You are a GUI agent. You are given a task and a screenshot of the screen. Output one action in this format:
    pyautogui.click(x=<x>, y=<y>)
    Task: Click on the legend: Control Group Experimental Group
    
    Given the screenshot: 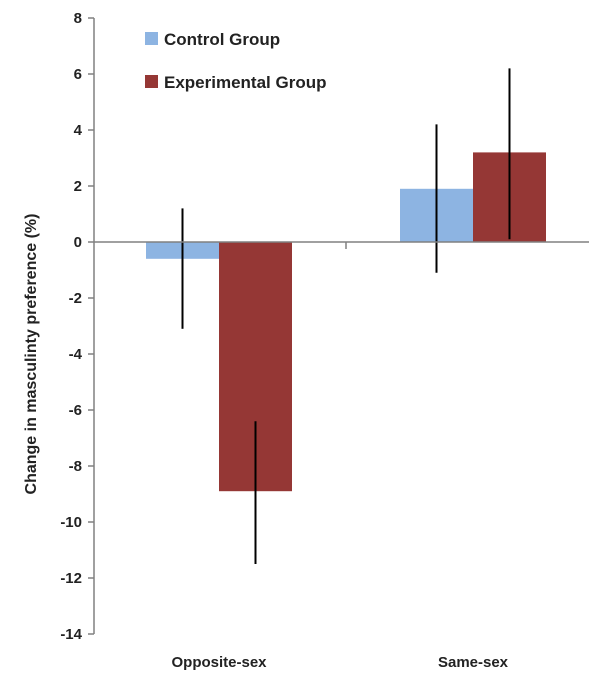 What is the action you would take?
    pyautogui.click(x=235, y=61)
    